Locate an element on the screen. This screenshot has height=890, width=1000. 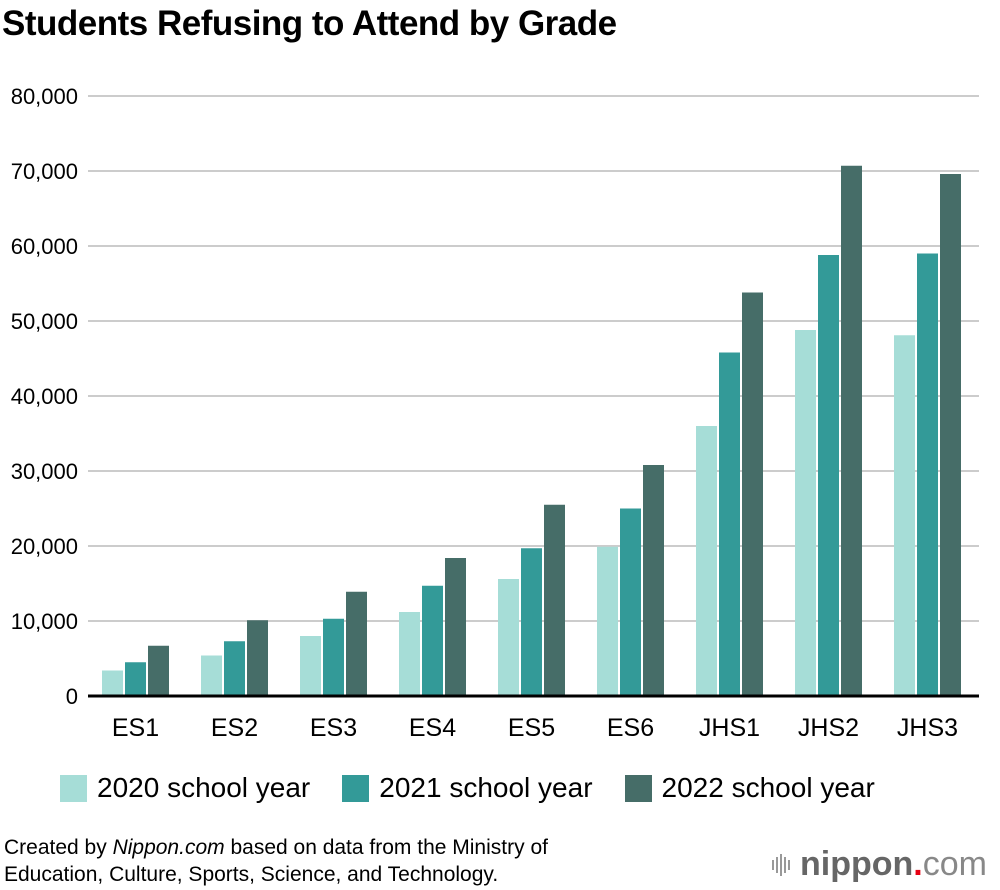
y-tick-label: 50,000 is located at coordinates (44, 321).